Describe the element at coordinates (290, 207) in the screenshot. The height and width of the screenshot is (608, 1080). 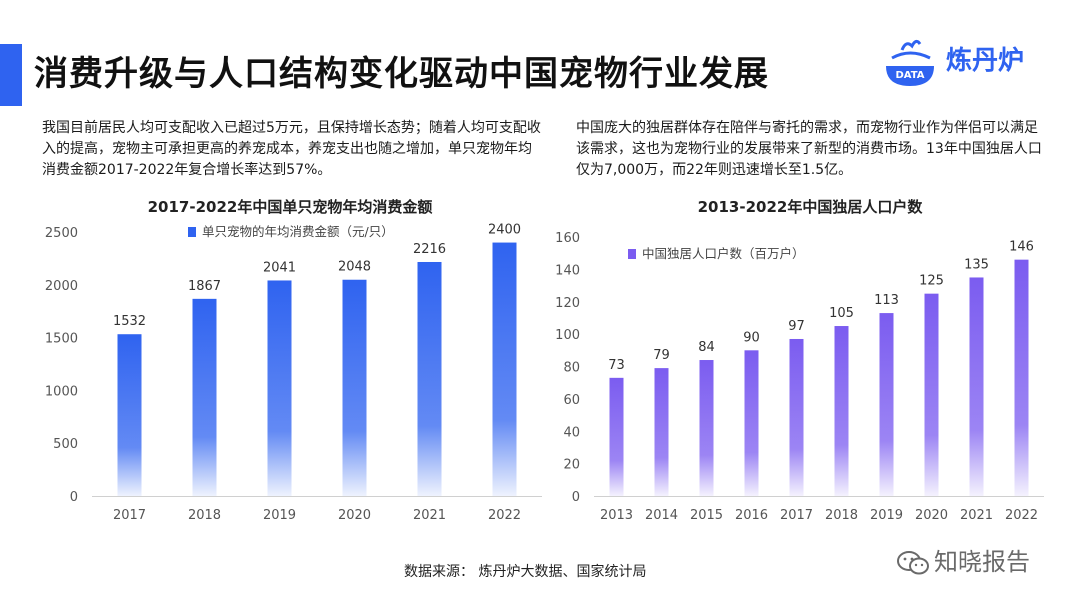
I see `chart-title-left: 2017-2022年中国单只宠物年均消费金额` at that location.